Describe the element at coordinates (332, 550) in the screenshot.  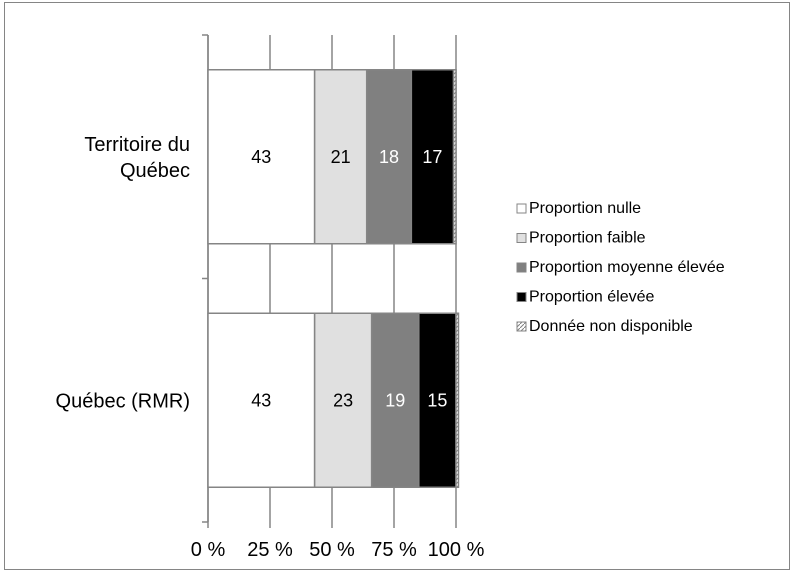
I see `x-tick-label: 50 %` at that location.